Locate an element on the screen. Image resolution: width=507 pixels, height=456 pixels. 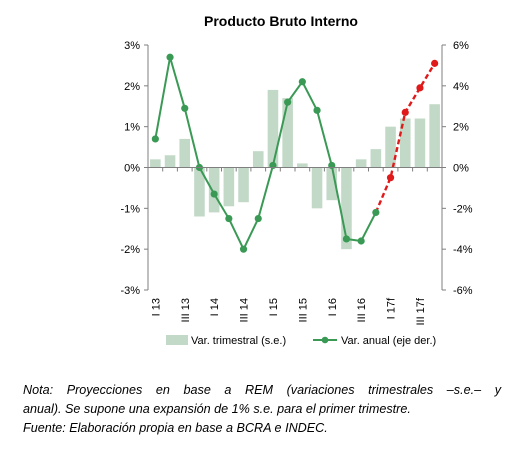
right-tick-label: -2% is located at coordinates (463, 209).